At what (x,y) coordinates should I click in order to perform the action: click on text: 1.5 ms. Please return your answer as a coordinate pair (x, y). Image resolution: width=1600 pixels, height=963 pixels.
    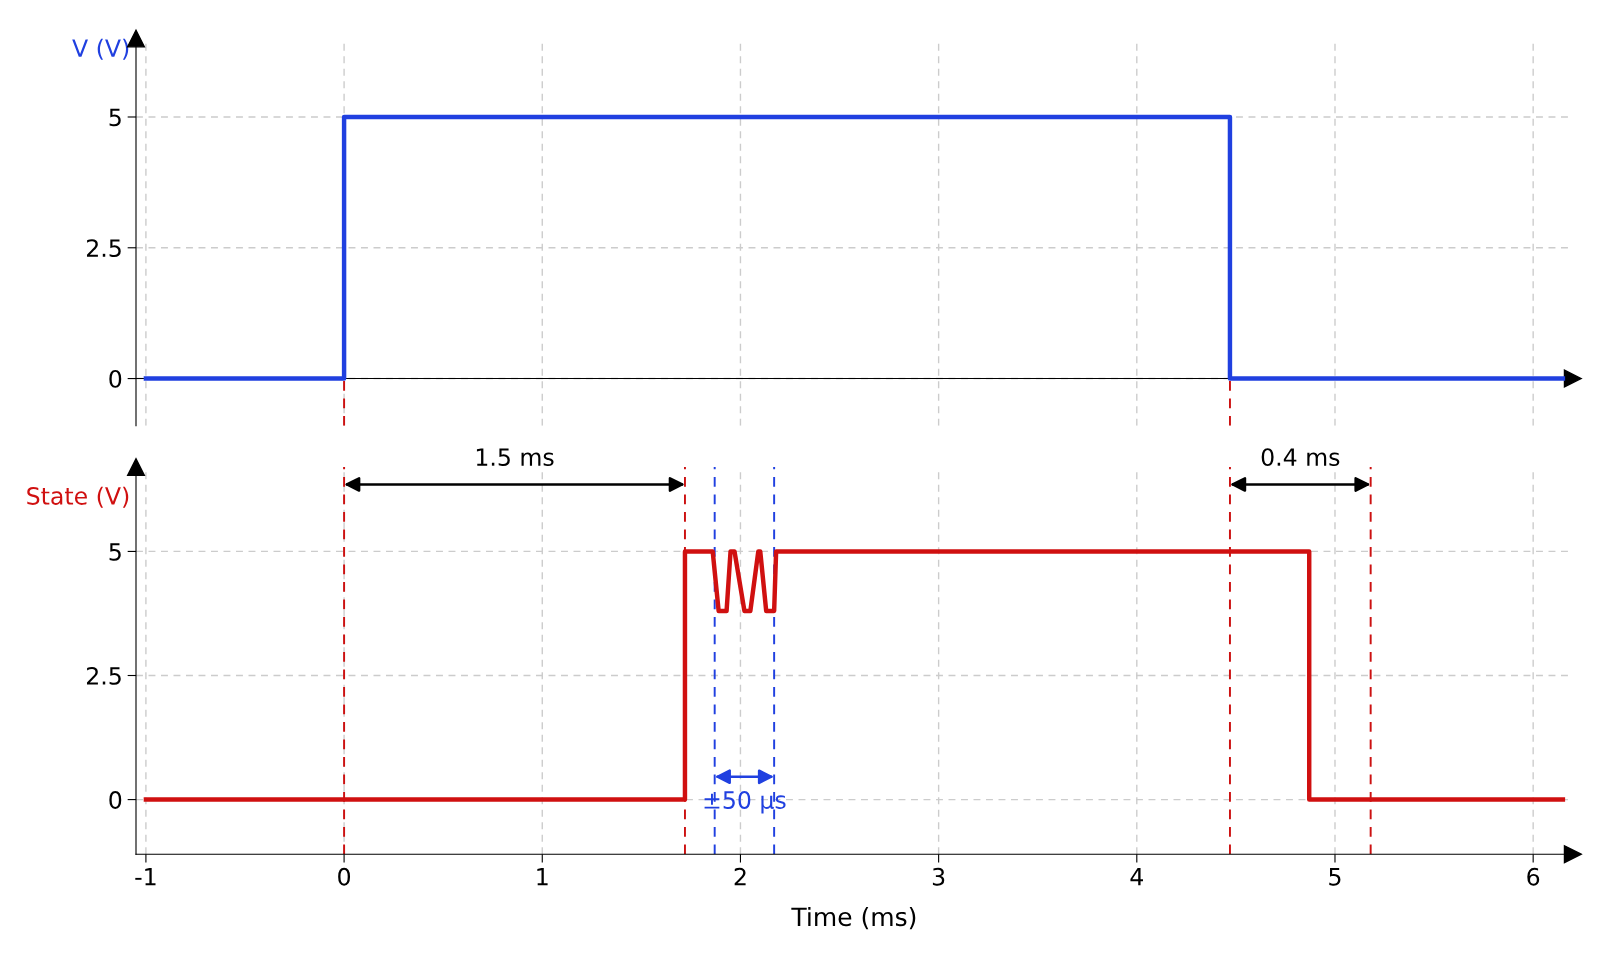
    Looking at the image, I should click on (515, 457).